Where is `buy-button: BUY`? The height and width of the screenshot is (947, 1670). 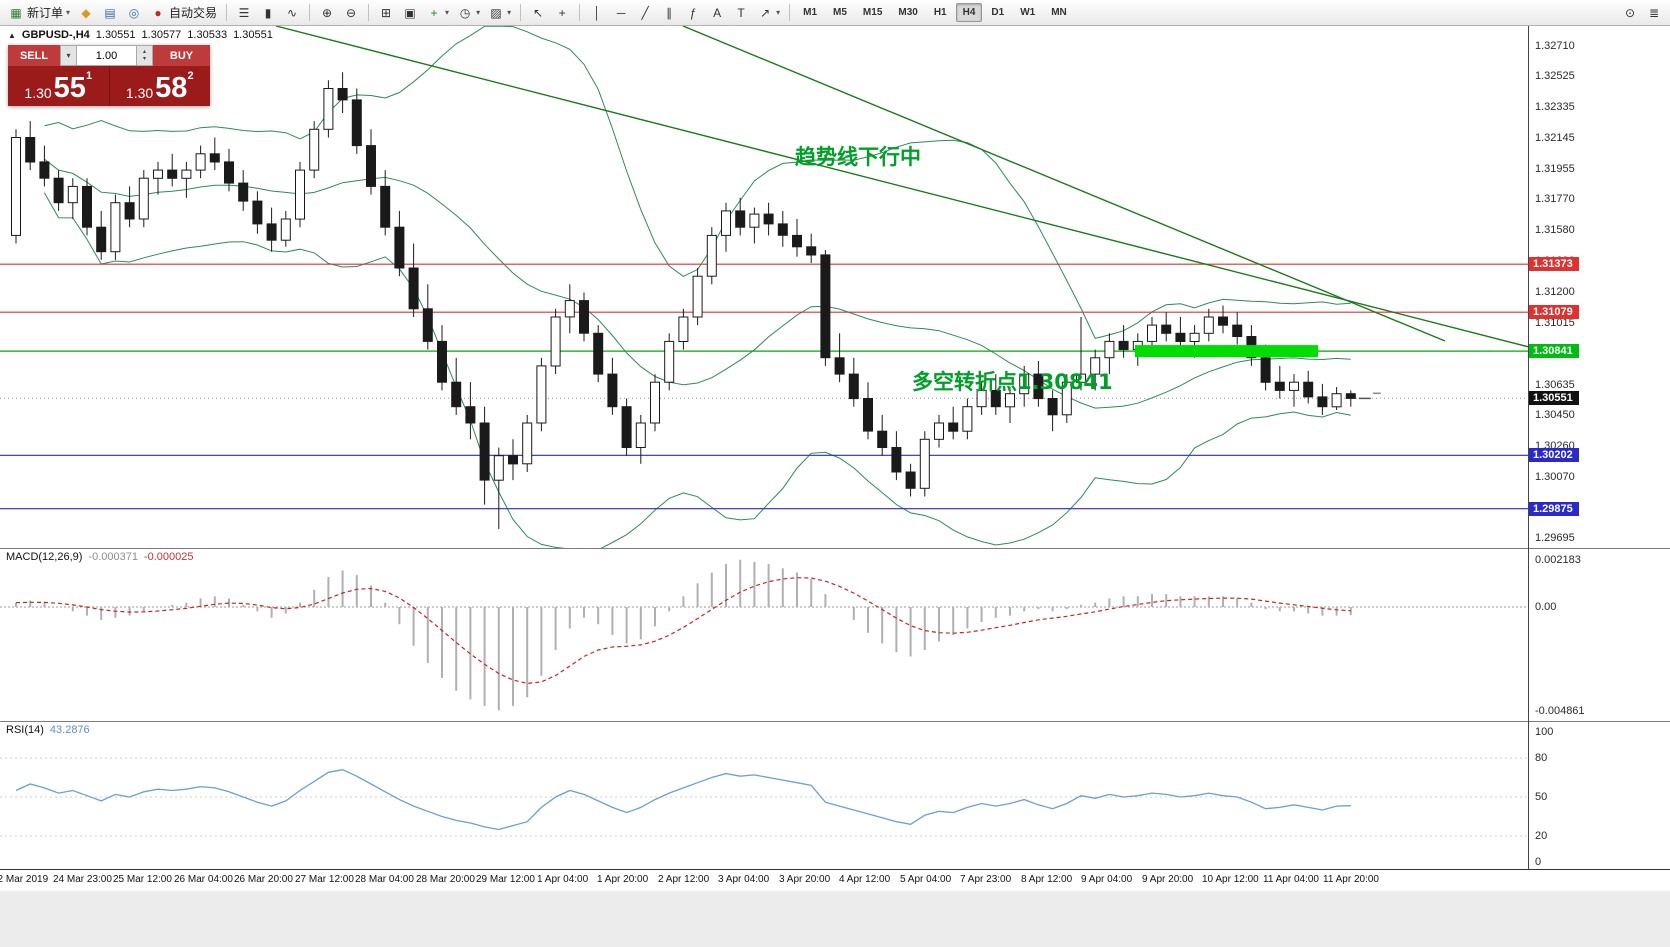
buy-button: BUY is located at coordinates (181, 55).